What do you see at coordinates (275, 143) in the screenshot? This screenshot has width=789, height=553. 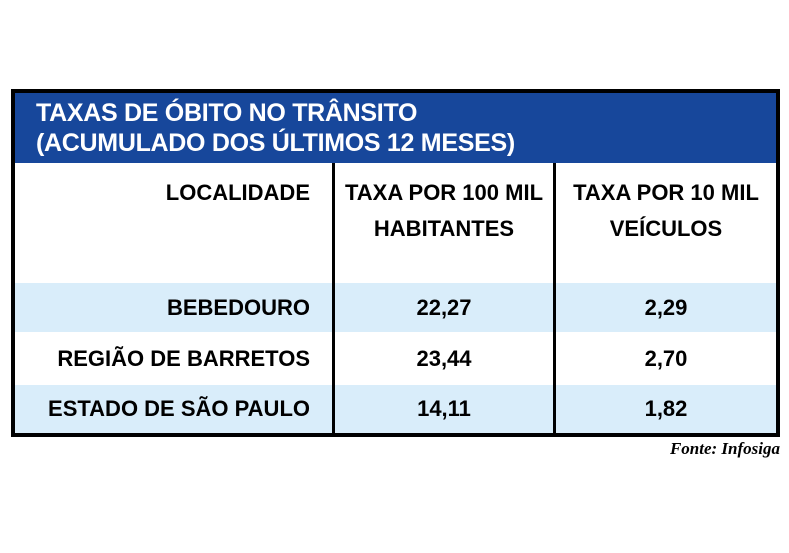 I see `figure-title-line2: (ACUMULADO DOS ÚLTIMOS 12 MESES)` at bounding box center [275, 143].